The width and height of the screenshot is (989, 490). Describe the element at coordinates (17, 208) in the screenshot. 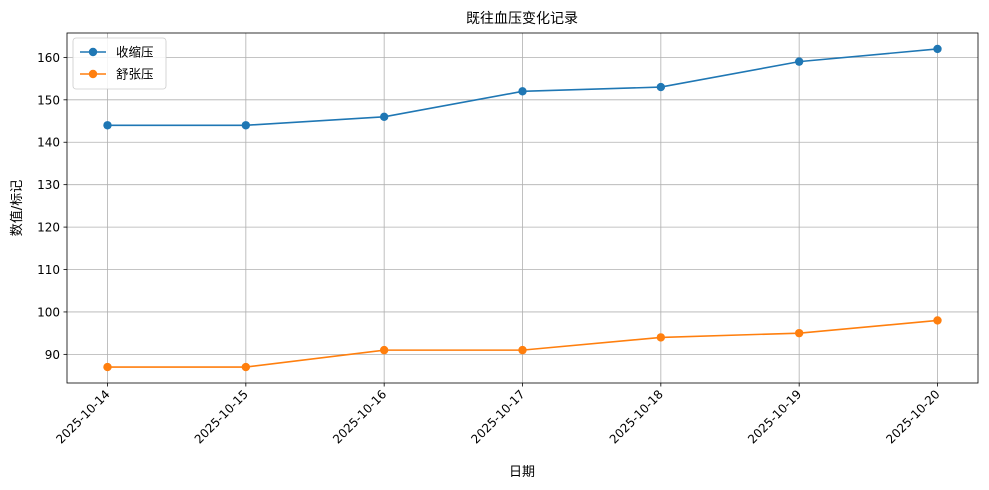

I see `y-axis-label: 数值/标记` at that location.